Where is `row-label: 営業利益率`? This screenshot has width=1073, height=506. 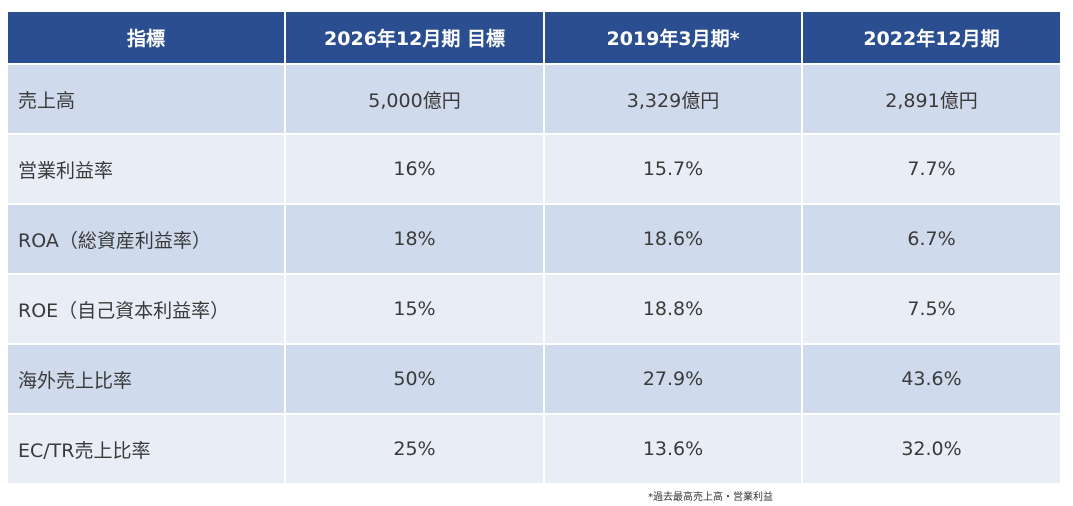
row-label: 営業利益率 is located at coordinates (147, 168).